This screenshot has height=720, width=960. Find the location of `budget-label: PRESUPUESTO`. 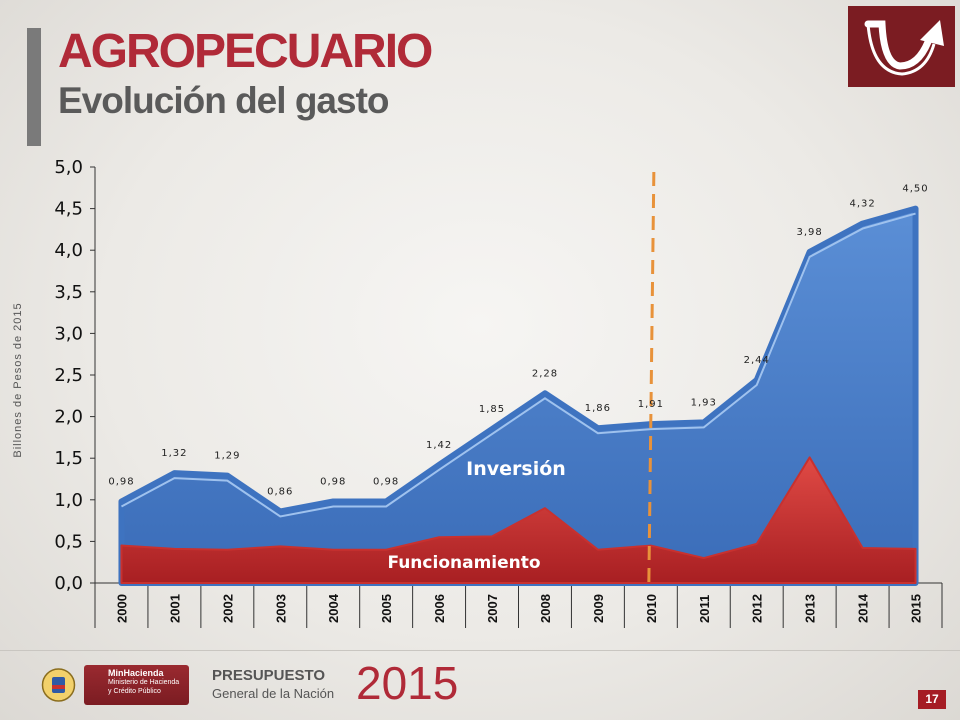

budget-label: PRESUPUESTO is located at coordinates (269, 675).